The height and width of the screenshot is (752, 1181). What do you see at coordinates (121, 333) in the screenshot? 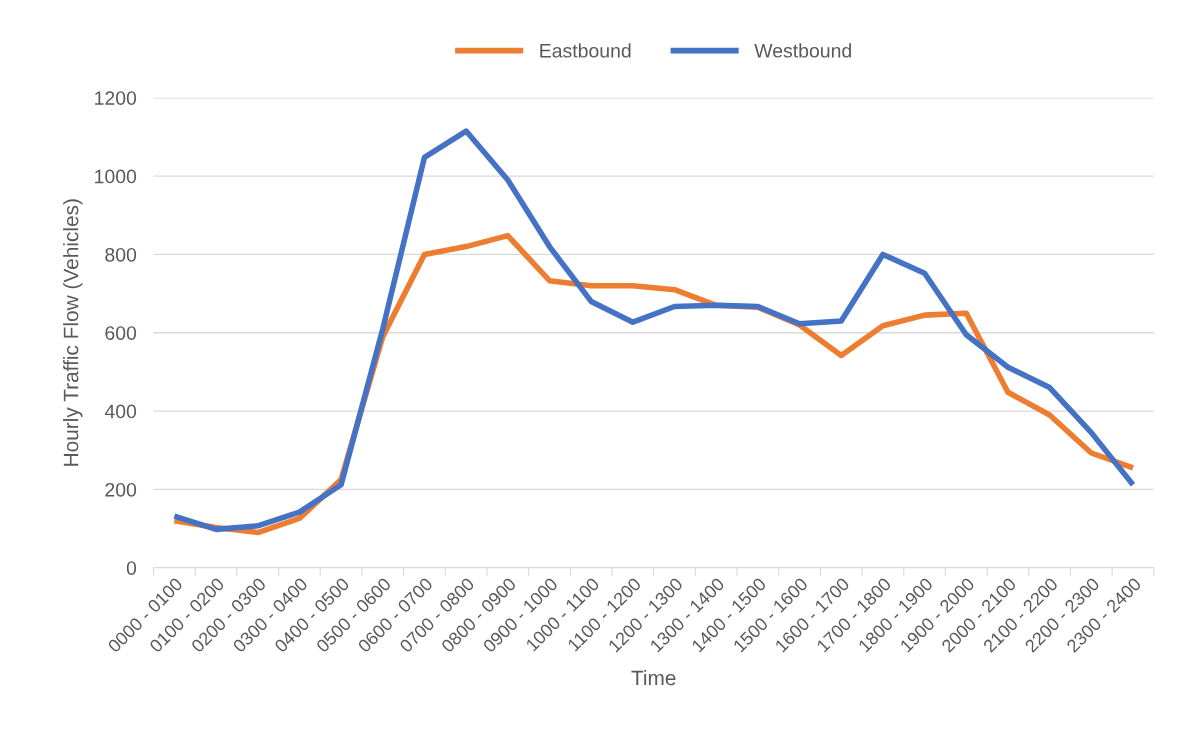
I see `y-tick-label: 600` at bounding box center [121, 333].